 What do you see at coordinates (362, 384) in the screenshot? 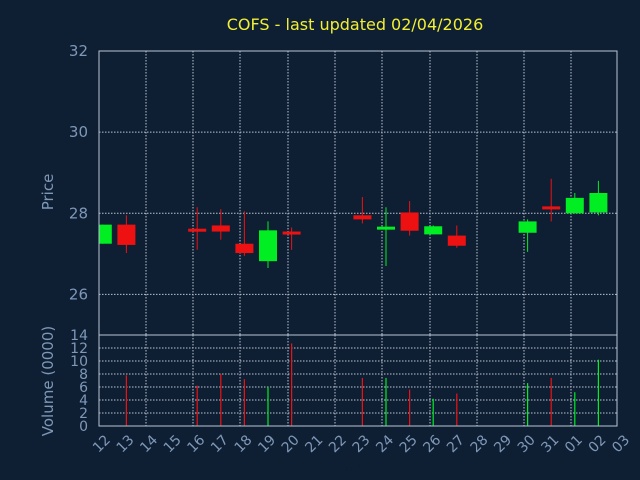
I see `volume-series` at bounding box center [362, 384].